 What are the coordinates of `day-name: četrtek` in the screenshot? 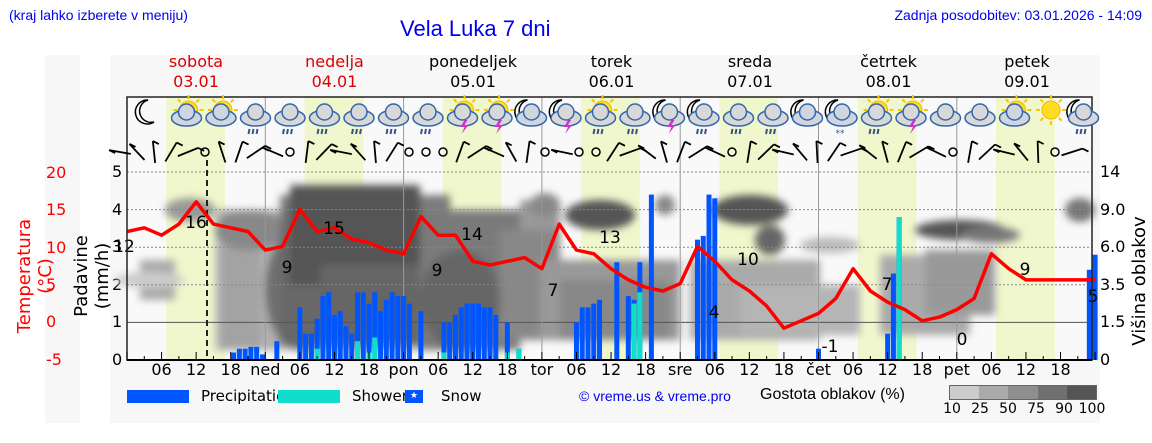 It's located at (888, 61).